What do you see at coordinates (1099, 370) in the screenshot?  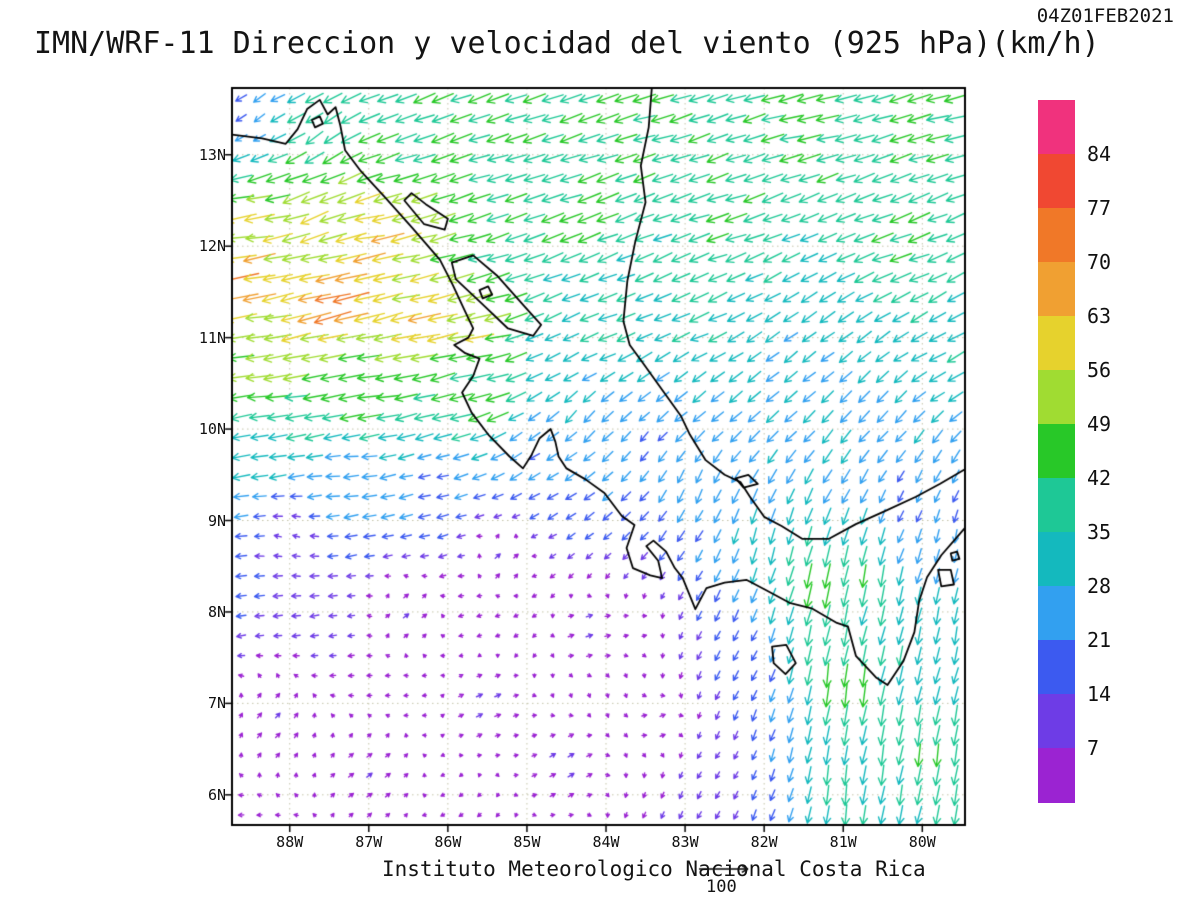 I see `colorbar-tick-label: 56` at bounding box center [1099, 370].